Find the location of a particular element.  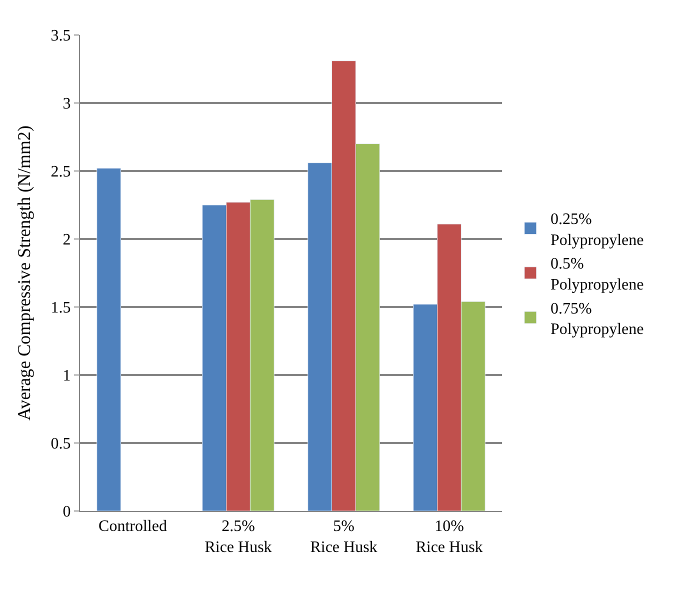

y-tick-label: 3.5 is located at coordinates (60, 36).